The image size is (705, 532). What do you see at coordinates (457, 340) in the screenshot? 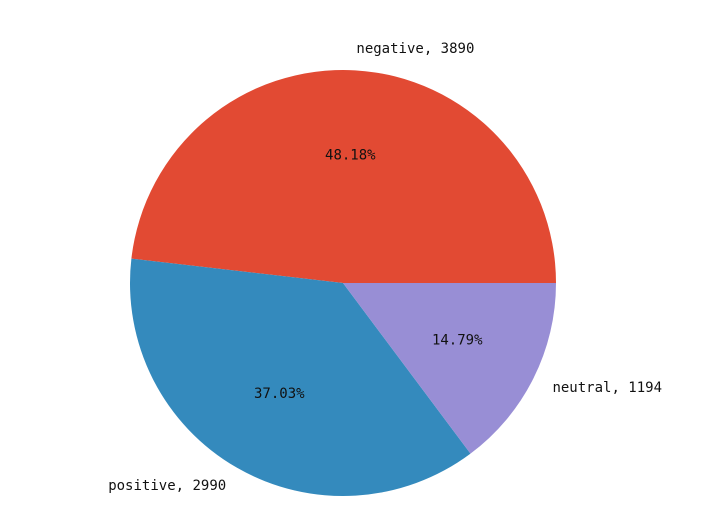
I see `pct-label-neutral: 14.79%` at bounding box center [457, 340].